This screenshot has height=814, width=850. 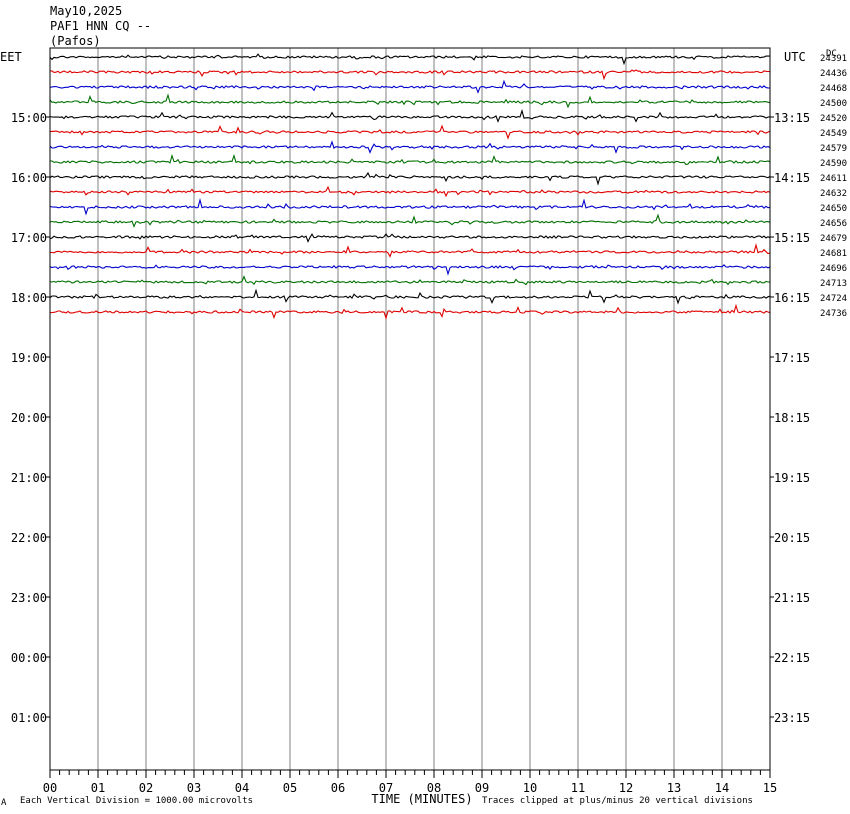 I want to click on x-tick-label: 11, so click(x=578, y=788).